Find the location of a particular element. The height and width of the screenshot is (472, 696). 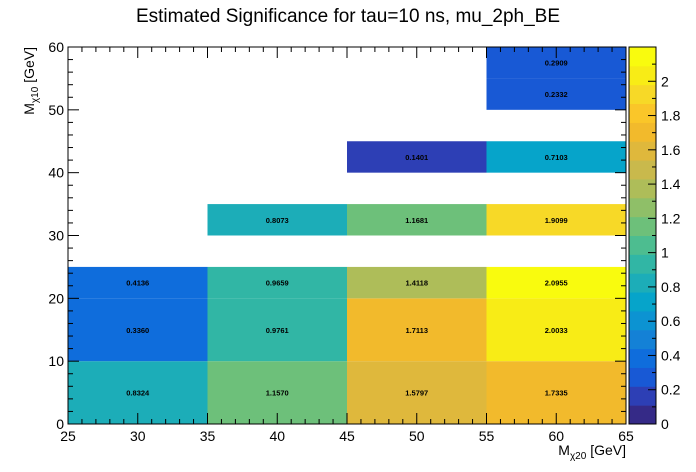

cell-value-label: 0.9659 is located at coordinates (277, 283).